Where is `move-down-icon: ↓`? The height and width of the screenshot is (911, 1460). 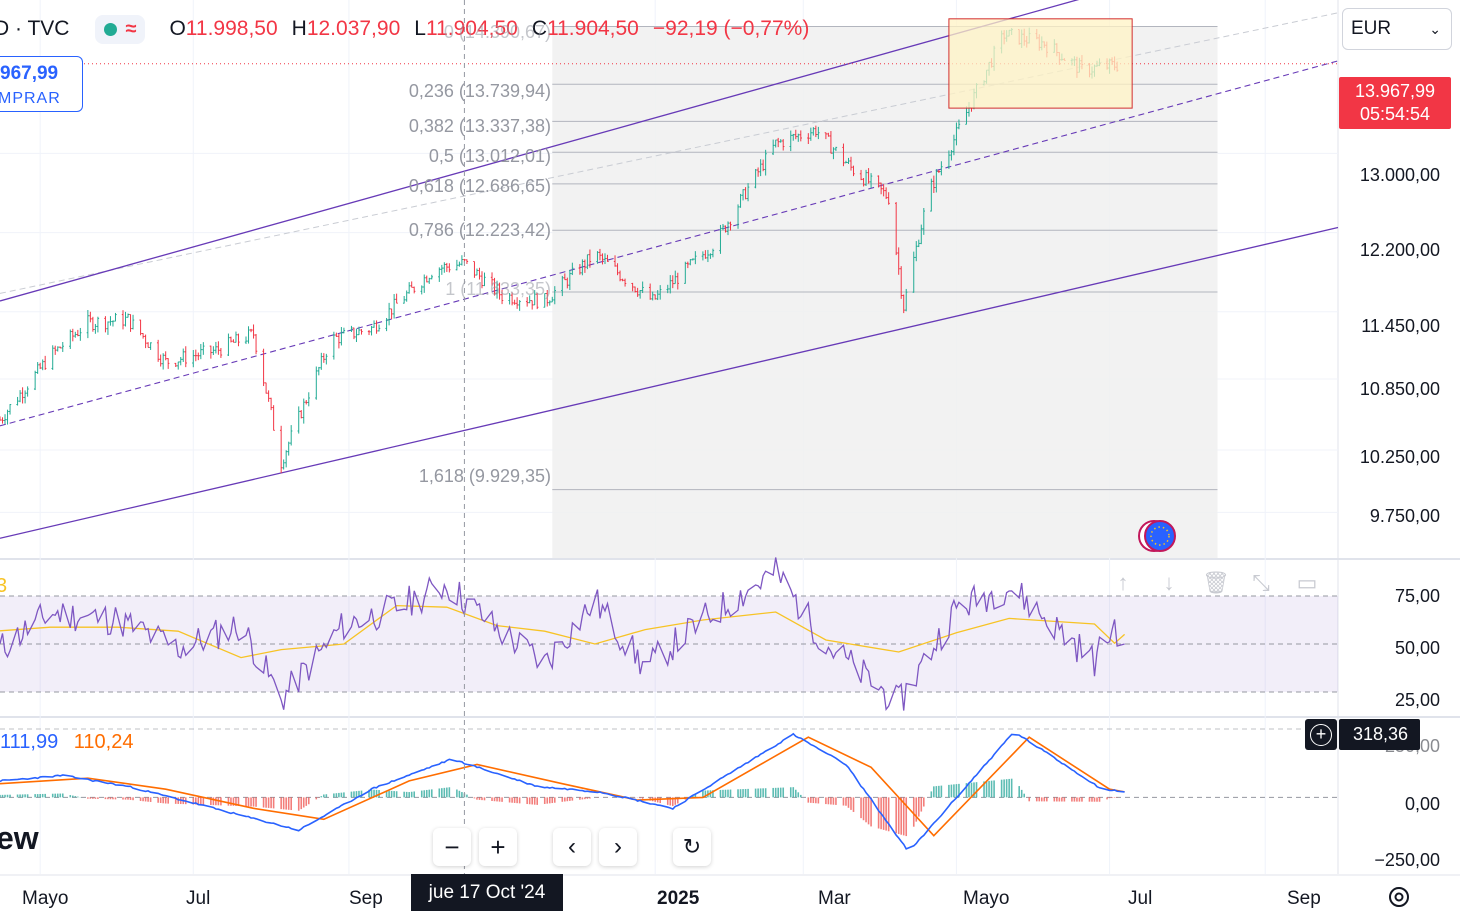
move-down-icon: ↓ is located at coordinates (1169, 582).